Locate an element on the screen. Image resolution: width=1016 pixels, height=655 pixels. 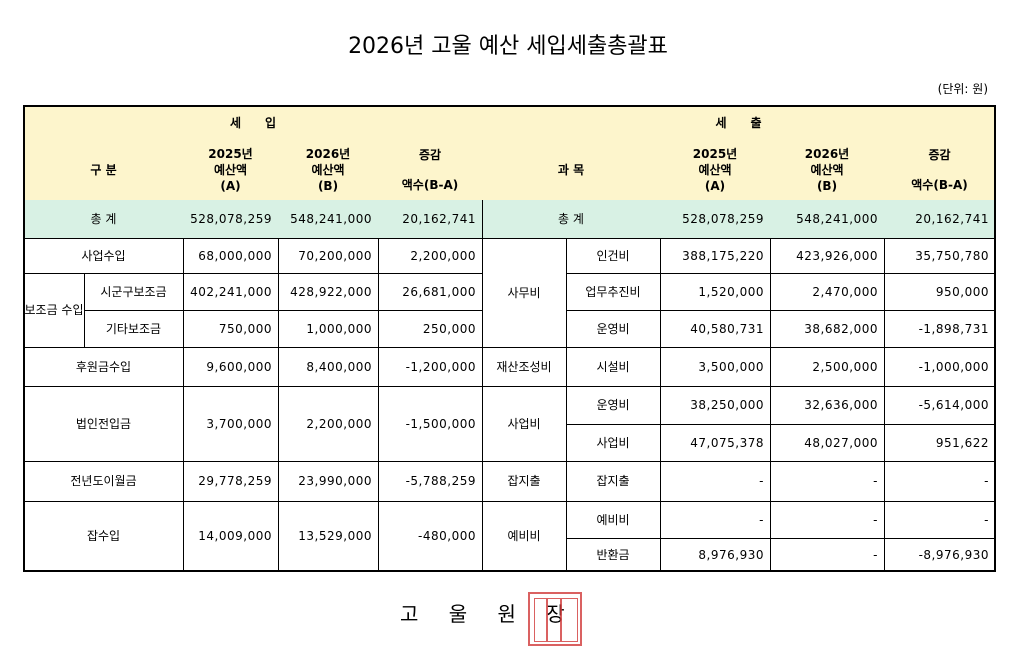
total-value: 528,078,259 is located at coordinates (715, 219).